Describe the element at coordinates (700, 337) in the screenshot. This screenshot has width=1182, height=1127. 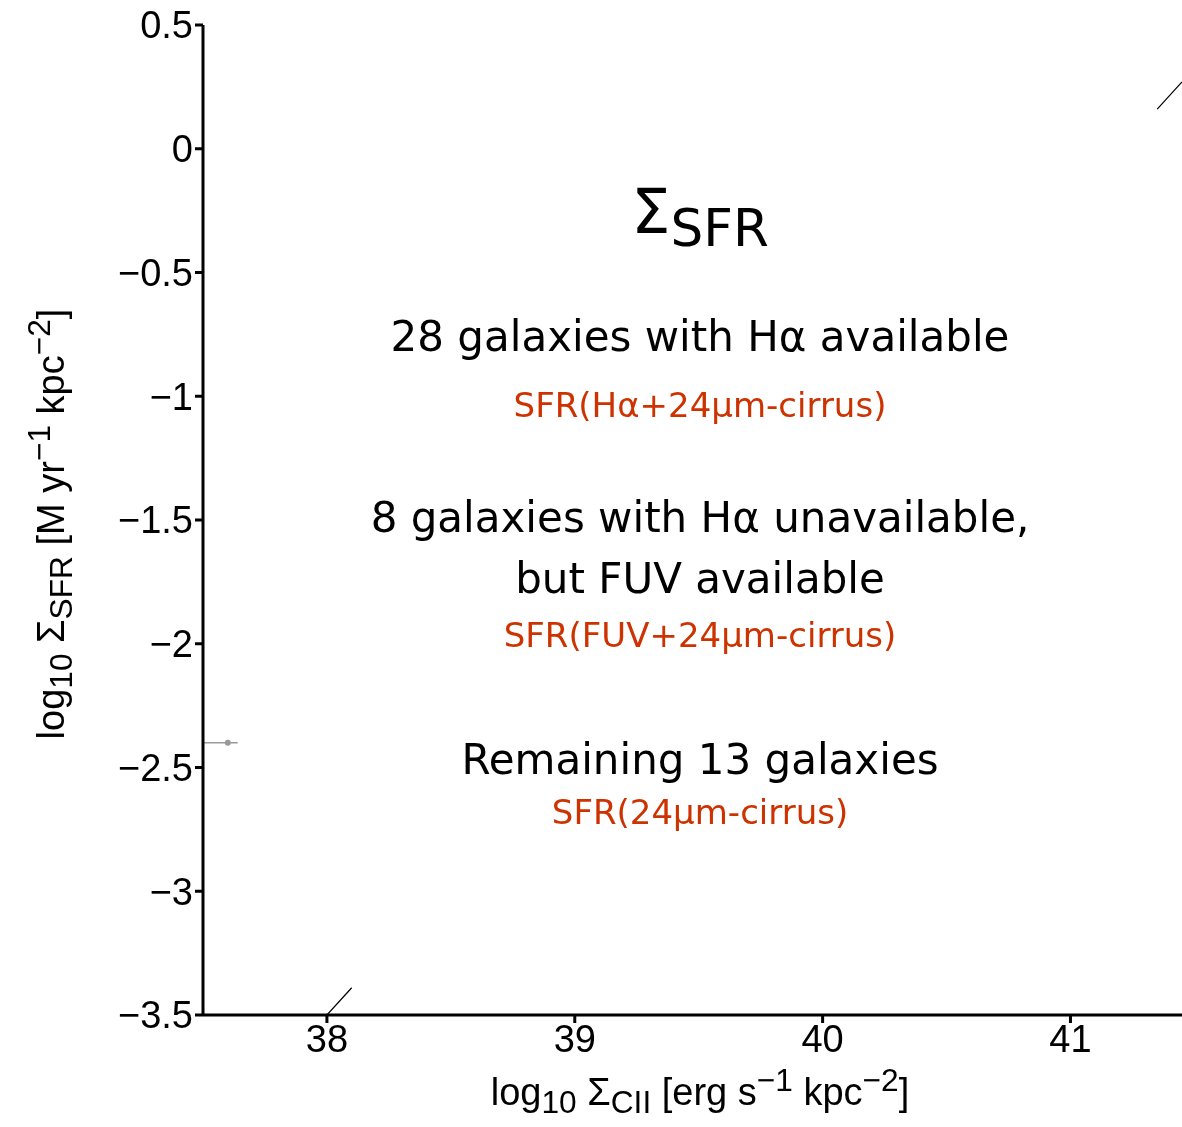
I see `annotation: 28 galaxies with Hα available` at that location.